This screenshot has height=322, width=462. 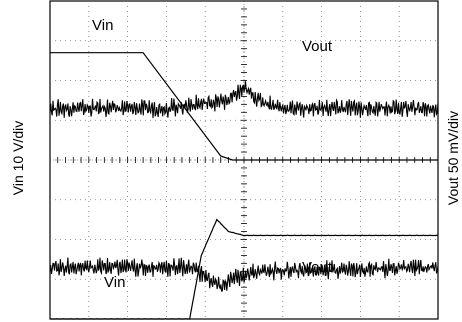 What do you see at coordinates (102, 25) in the screenshot?
I see `label-vin-top: Vin` at bounding box center [102, 25].